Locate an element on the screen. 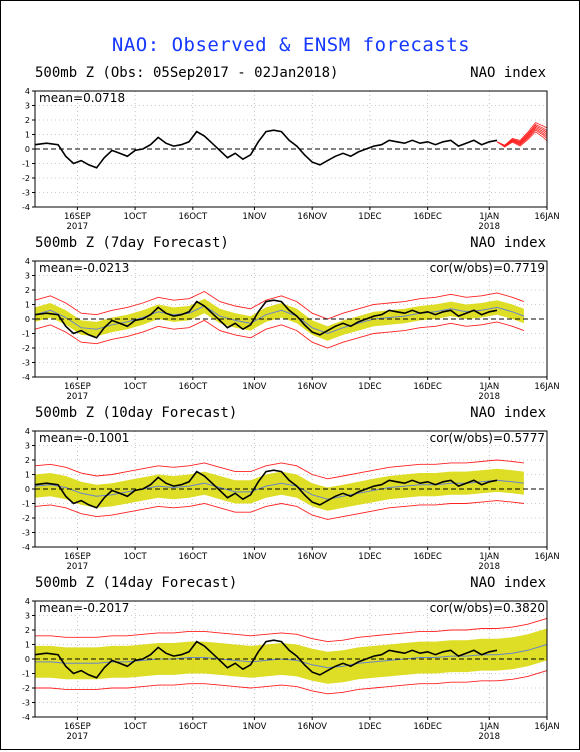  correlation-label: cor(w/obs)=0.3820 is located at coordinates (487, 608).